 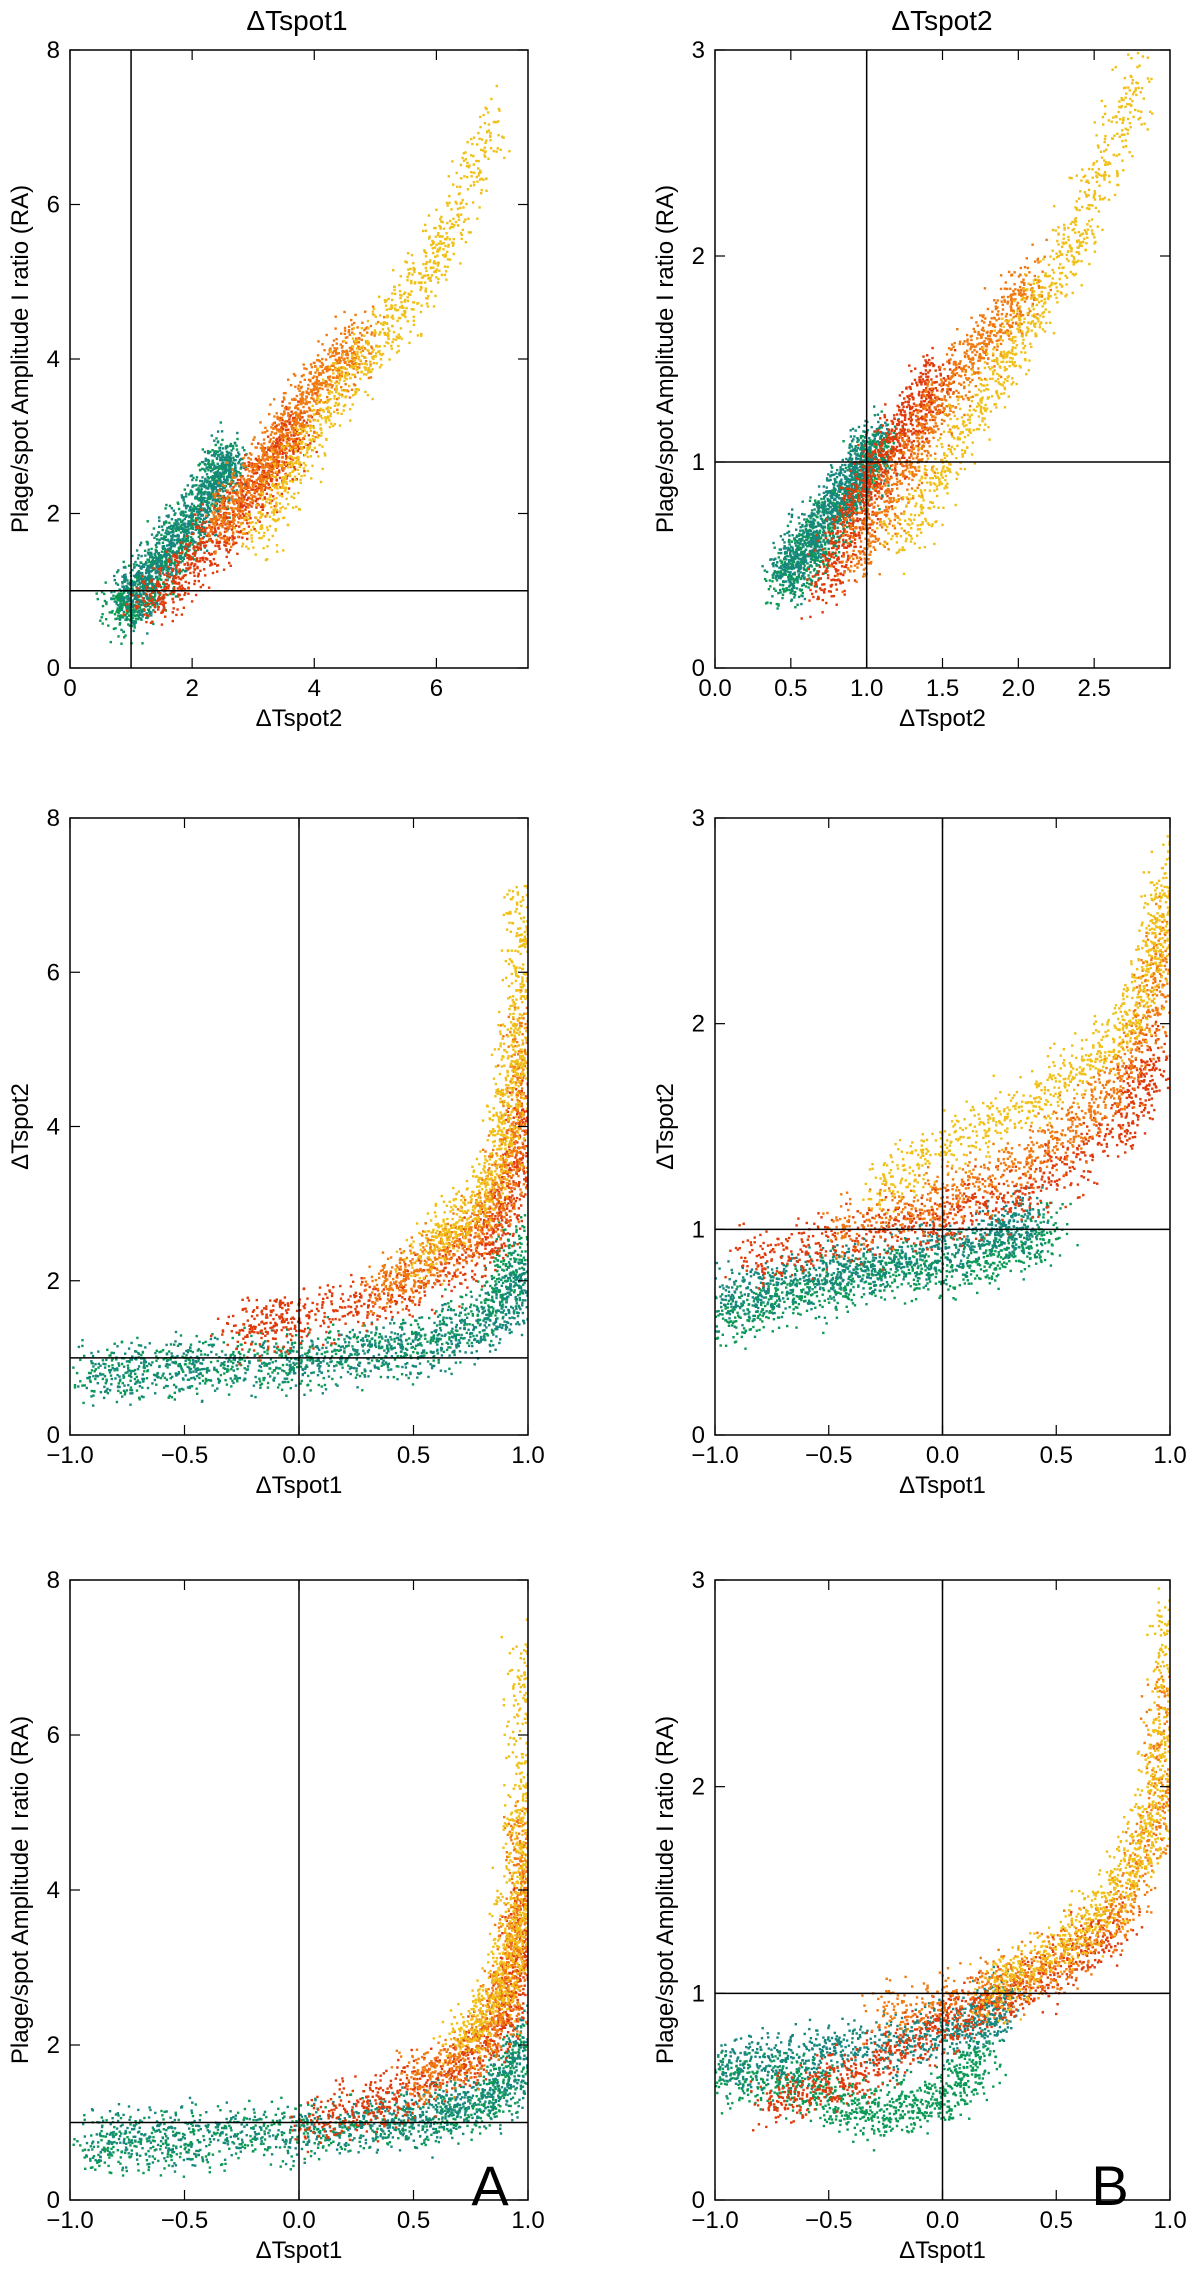 I want to click on panel-middle-right: −1.0 −0.5 0.0 0.5 1.0 0 1 2 3 ΔTspot1 ΔTspot2, so click(x=919, y=1152).